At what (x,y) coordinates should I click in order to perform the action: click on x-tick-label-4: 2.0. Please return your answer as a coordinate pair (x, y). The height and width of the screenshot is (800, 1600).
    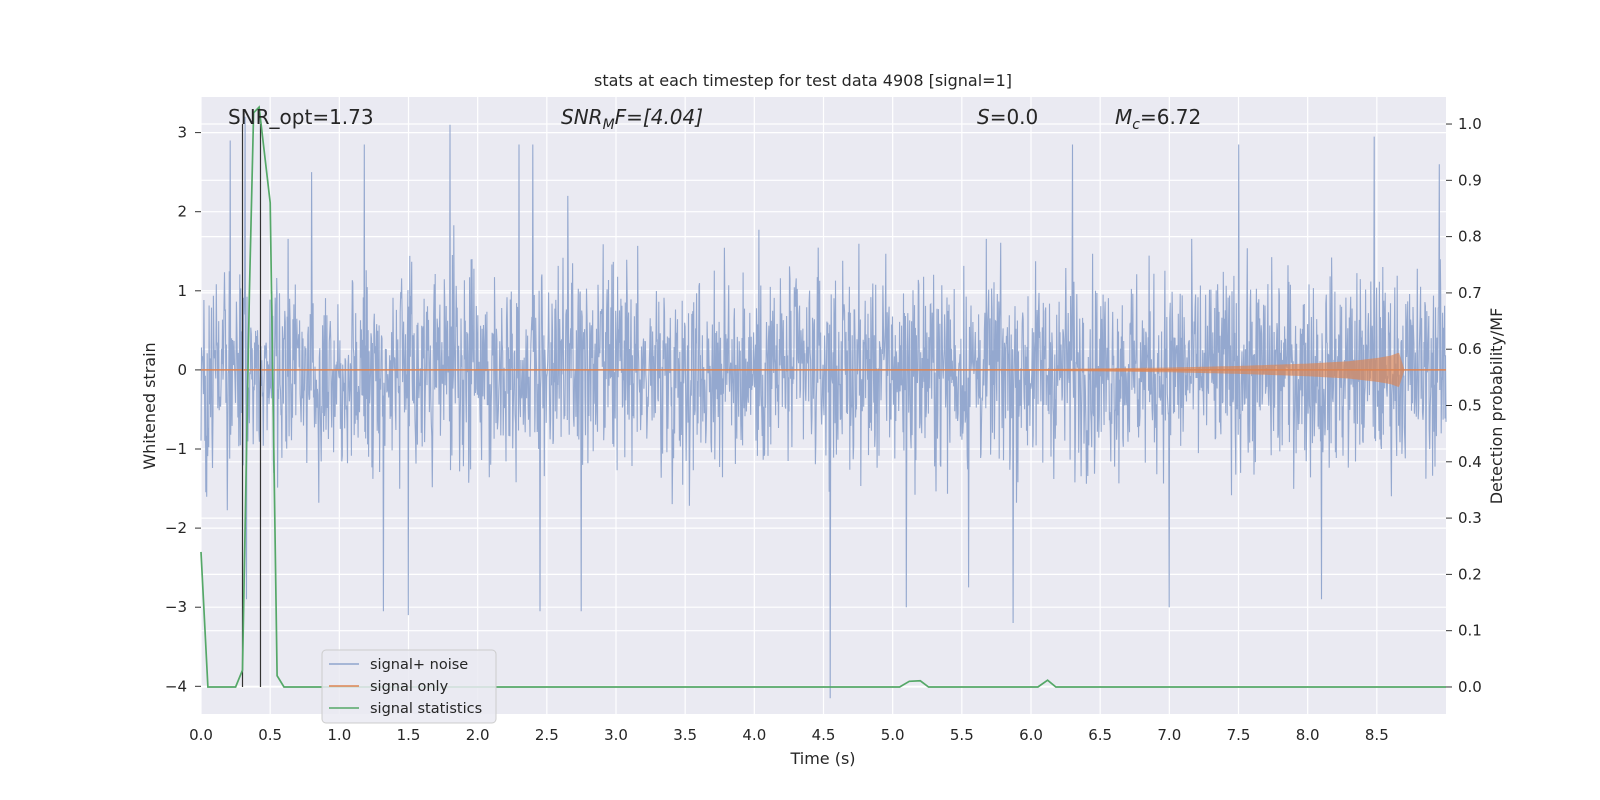
    Looking at the image, I should click on (478, 735).